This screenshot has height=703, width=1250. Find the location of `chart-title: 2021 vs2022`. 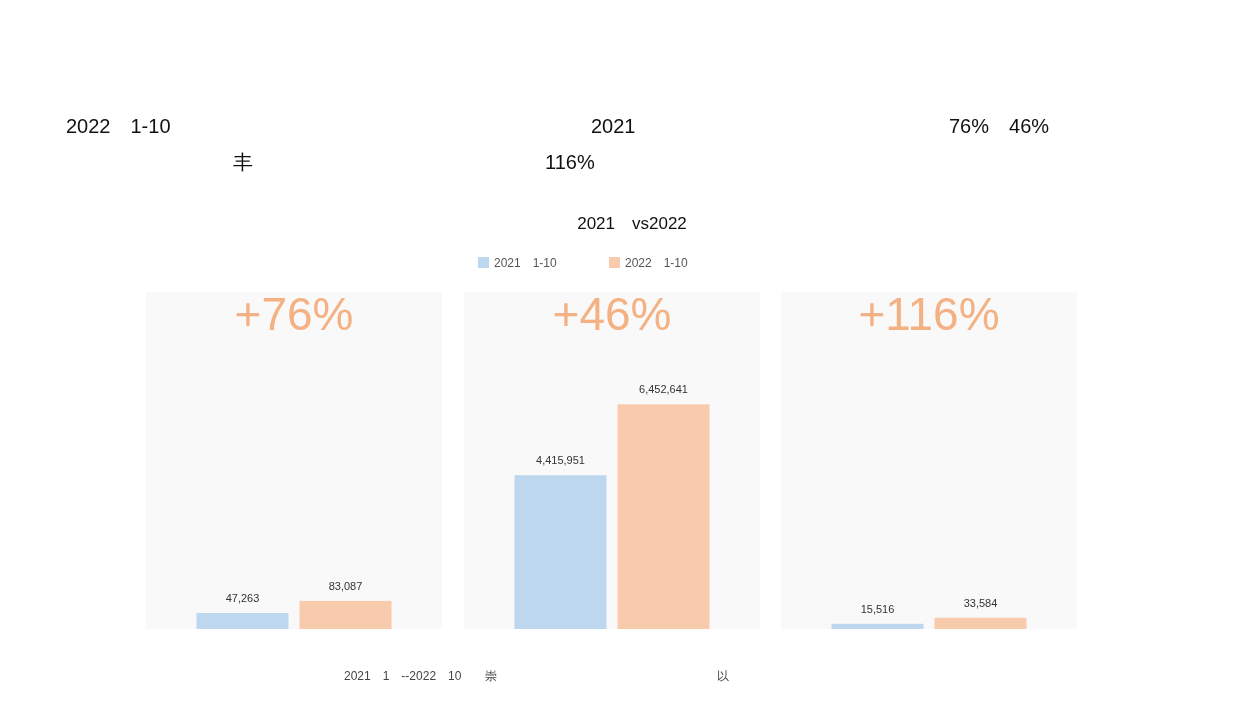

chart-title: 2021 vs2022 is located at coordinates (632, 223).